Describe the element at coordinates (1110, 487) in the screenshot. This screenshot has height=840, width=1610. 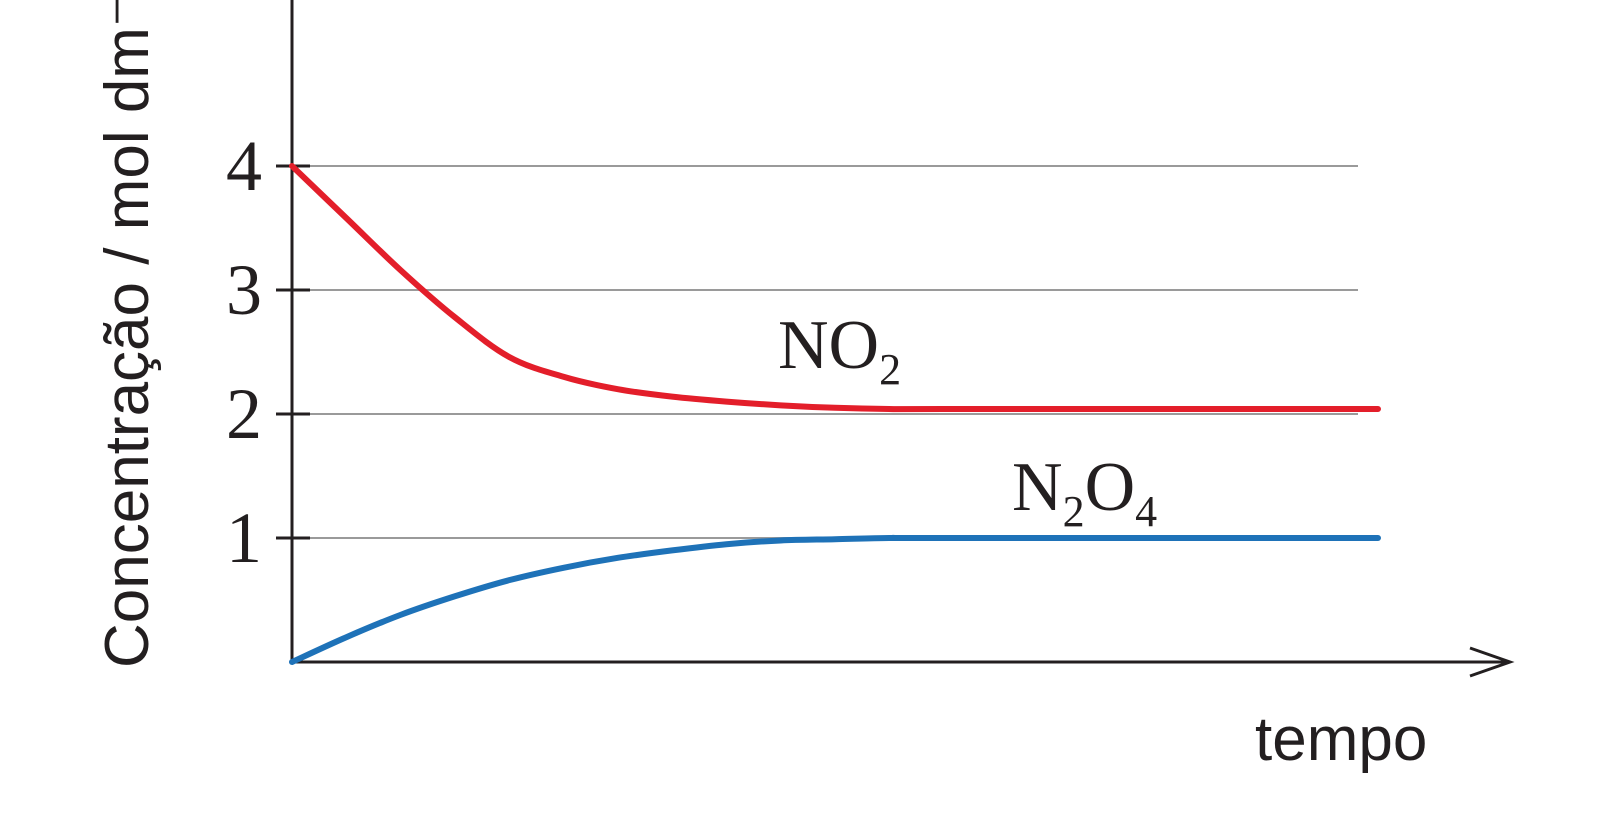
I see `series-label-n2o4-o: O` at that location.